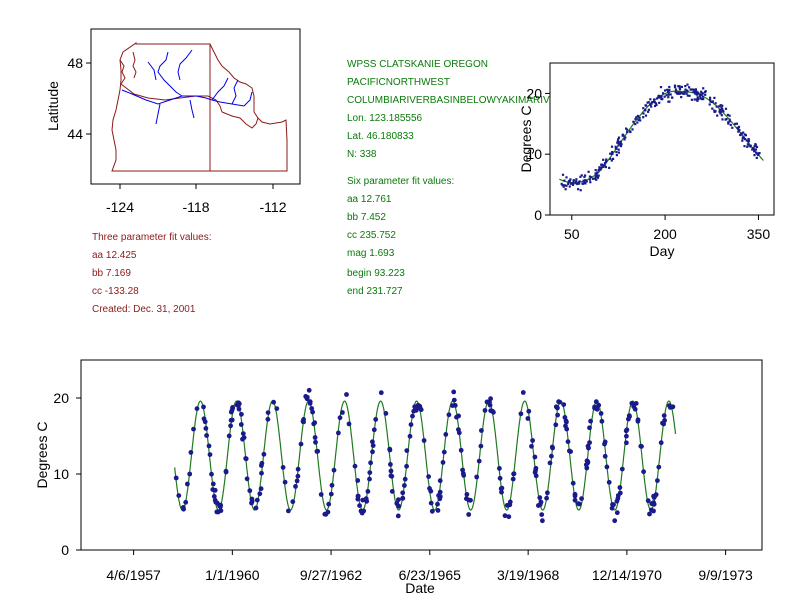 The width and height of the screenshot is (792, 611). I want to click on map-ytick-48: 48, so click(75, 63).